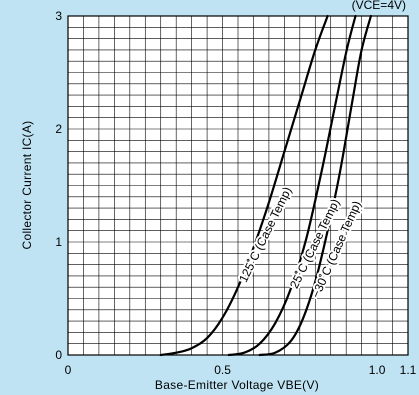  I want to click on condition-label: (VCE=4V), so click(379, 6).